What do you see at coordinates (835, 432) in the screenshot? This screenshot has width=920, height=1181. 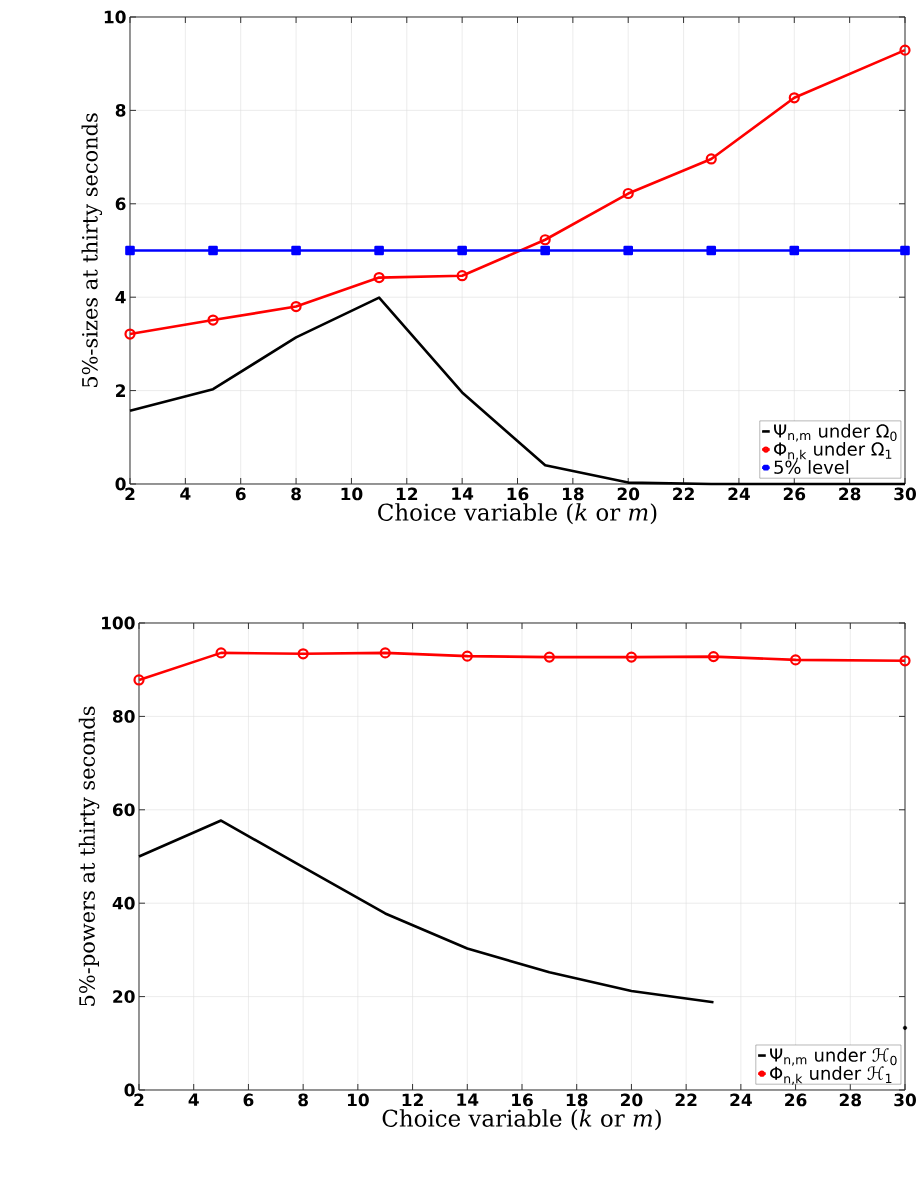 I see `legend-label: Ψ$_{n,m}$ under Ω$_{0}$` at bounding box center [835, 432].